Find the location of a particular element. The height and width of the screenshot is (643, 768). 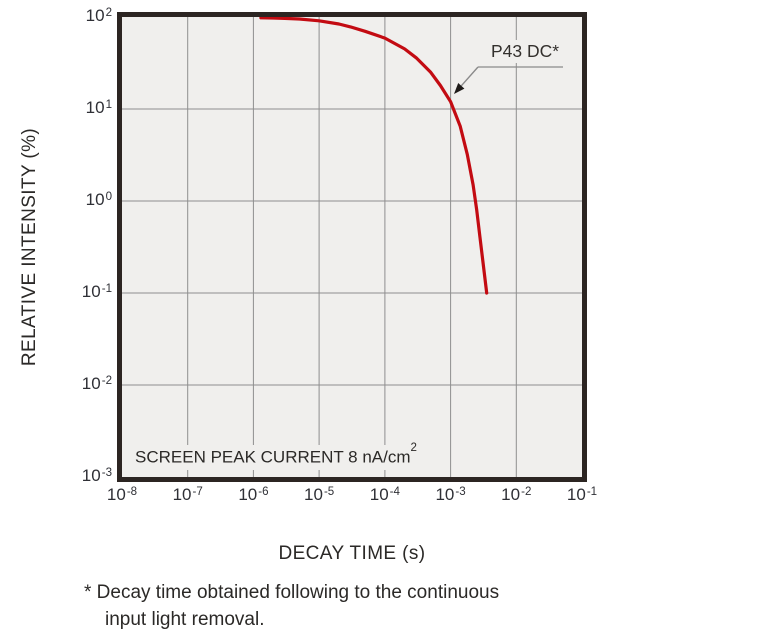

y-tick-label: 102 is located at coordinates (98, 15).